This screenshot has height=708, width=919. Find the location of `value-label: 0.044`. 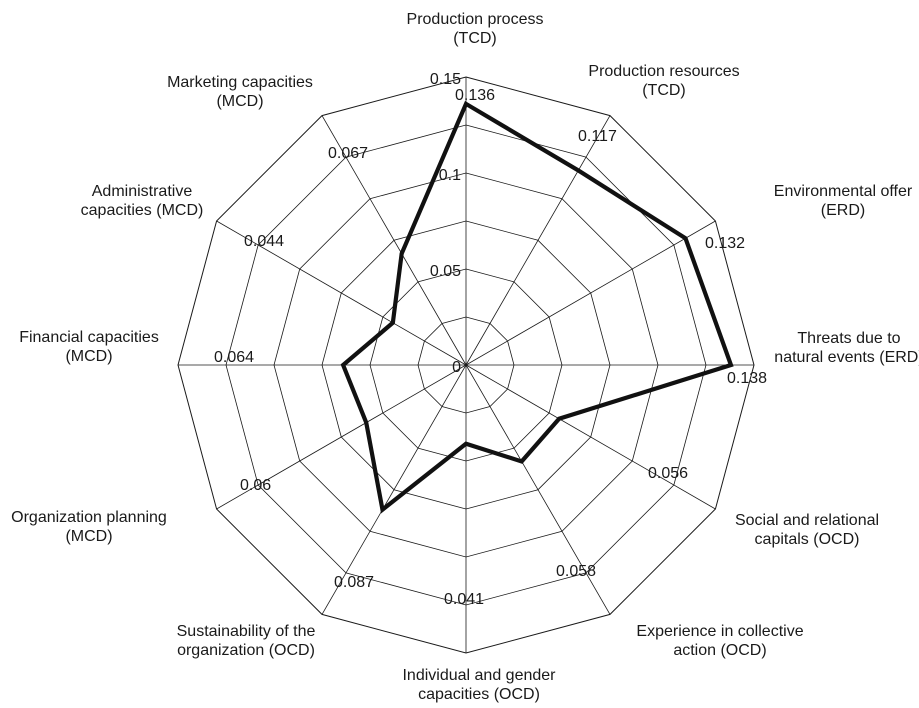

value-label: 0.044 is located at coordinates (264, 241).